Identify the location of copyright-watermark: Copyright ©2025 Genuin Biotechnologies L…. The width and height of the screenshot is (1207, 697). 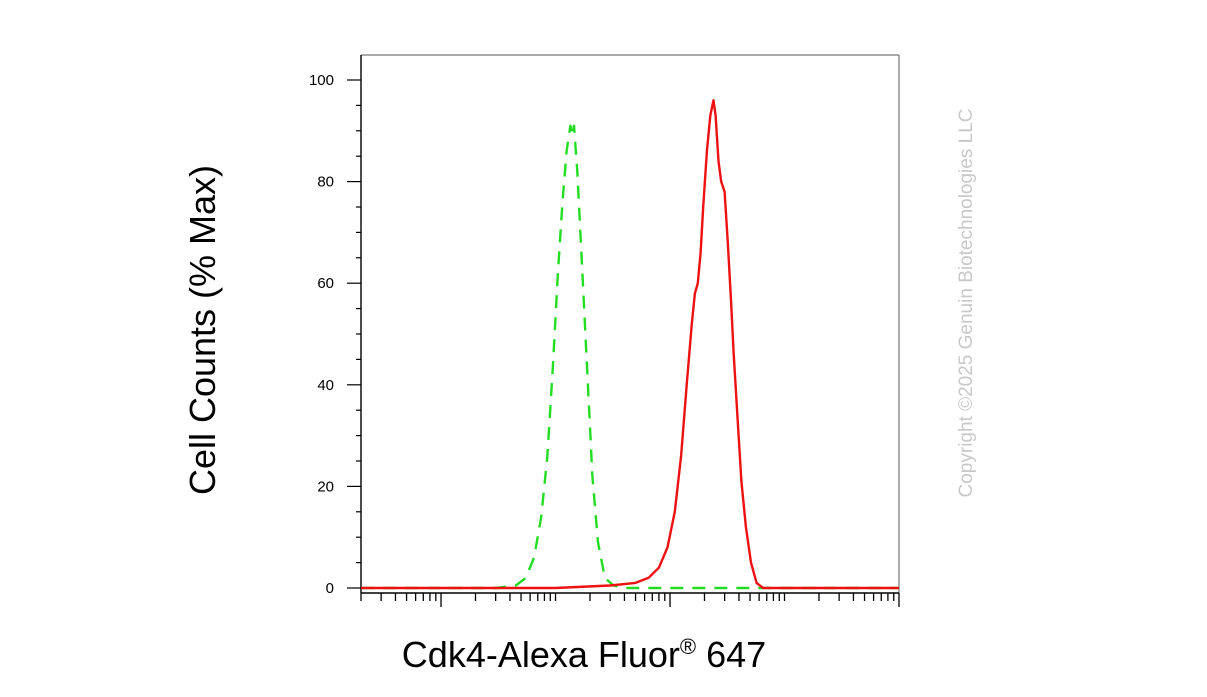
(966, 303).